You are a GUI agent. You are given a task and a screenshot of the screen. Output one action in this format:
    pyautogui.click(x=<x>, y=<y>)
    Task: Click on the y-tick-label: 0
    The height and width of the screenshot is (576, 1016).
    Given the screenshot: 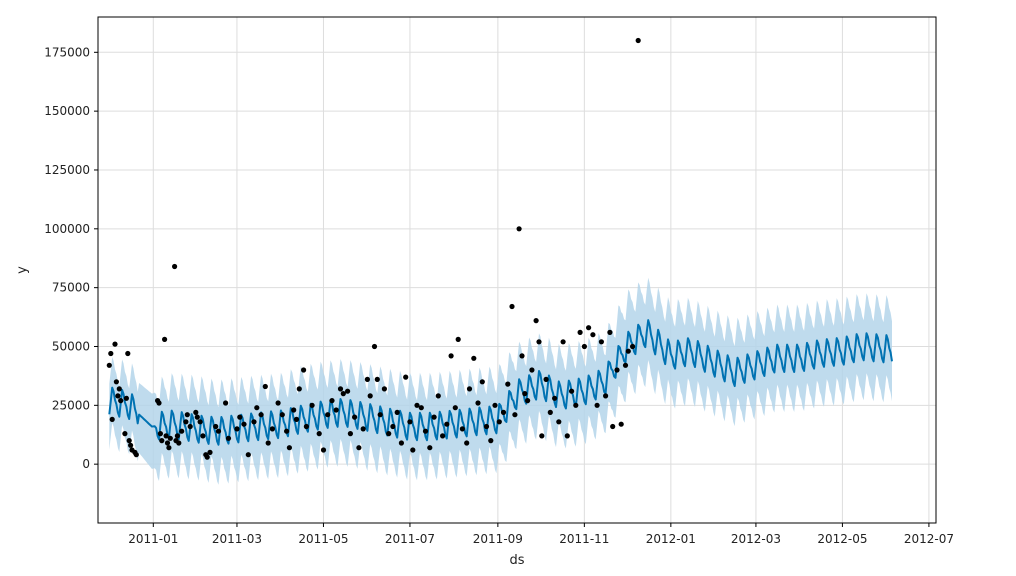 What is the action you would take?
    pyautogui.click(x=86, y=464)
    